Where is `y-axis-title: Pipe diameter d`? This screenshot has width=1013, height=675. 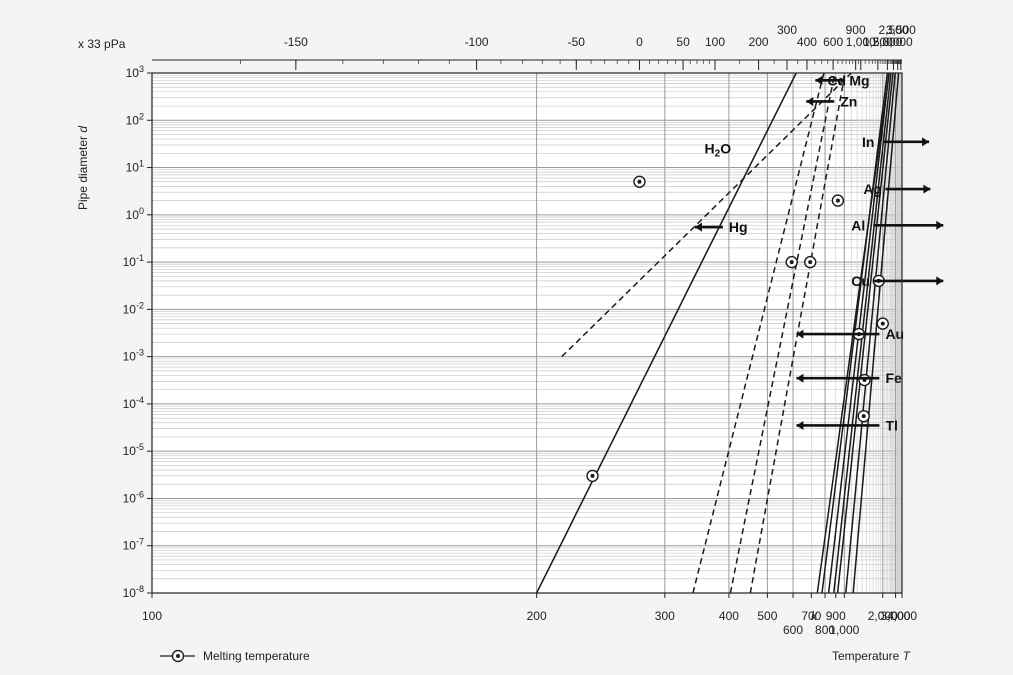
y-axis-title: Pipe diameter d is located at coordinates (83, 168).